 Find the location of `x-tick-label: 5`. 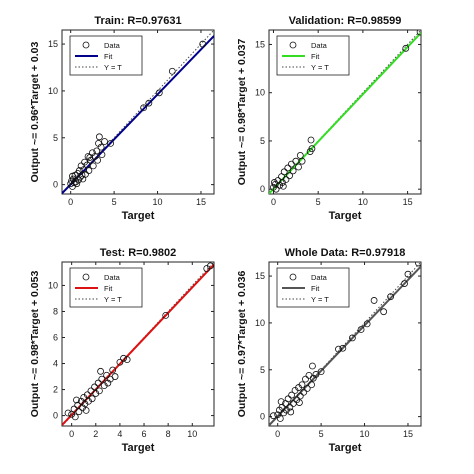

x-tick-label: 5 is located at coordinates (321, 434).